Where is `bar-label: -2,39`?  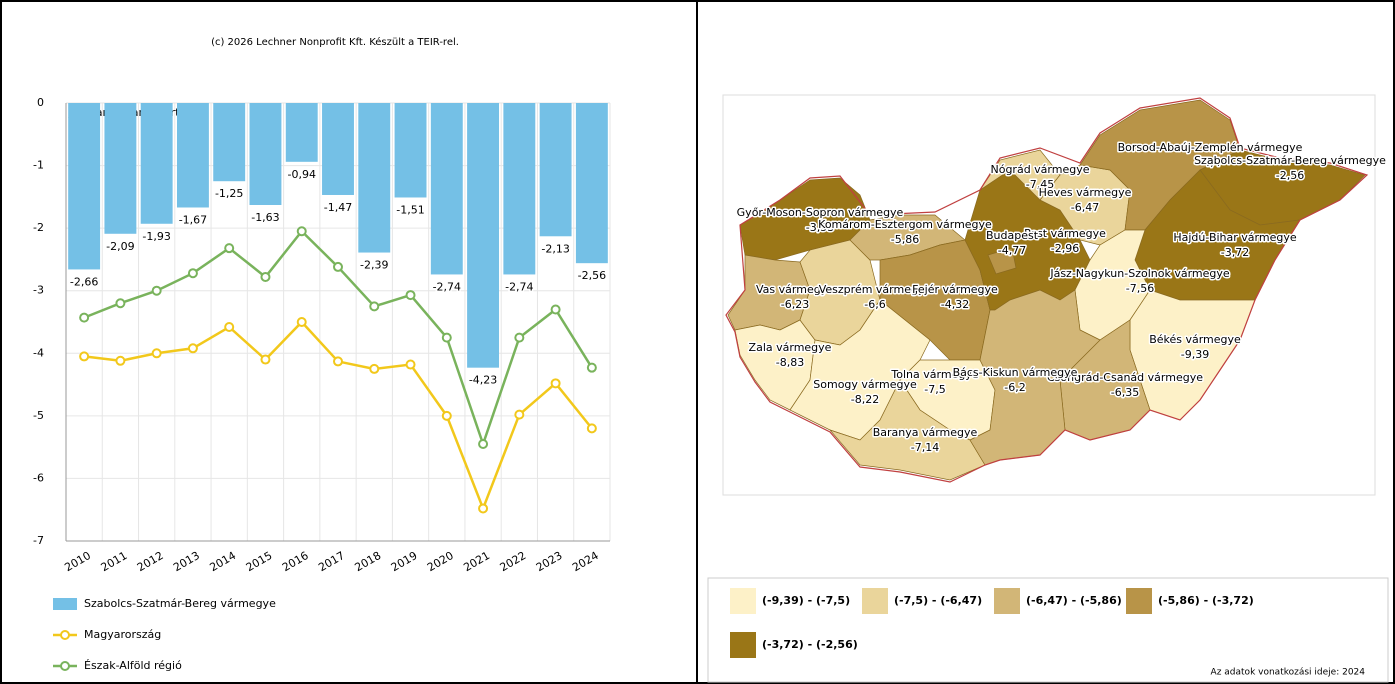 bar-label: -2,39 is located at coordinates (374, 265).